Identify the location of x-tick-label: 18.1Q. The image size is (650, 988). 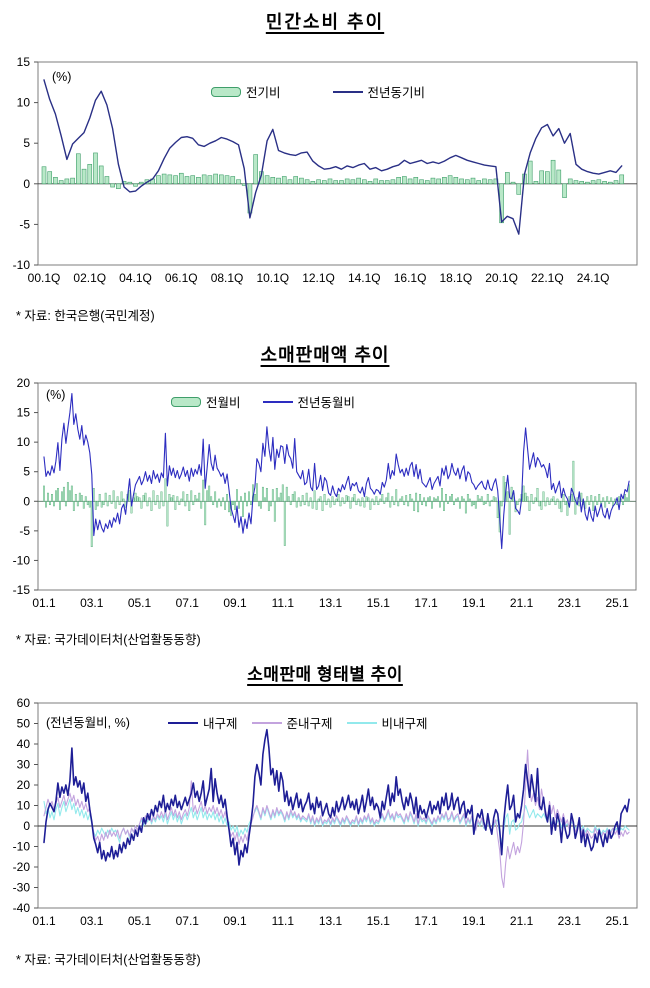
(455, 278).